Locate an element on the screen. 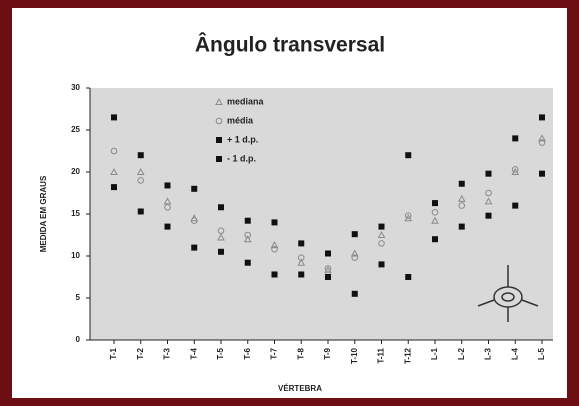 Image resolution: width=579 pixels, height=406 pixels. x-tick-label: L-5 is located at coordinates (541, 353).